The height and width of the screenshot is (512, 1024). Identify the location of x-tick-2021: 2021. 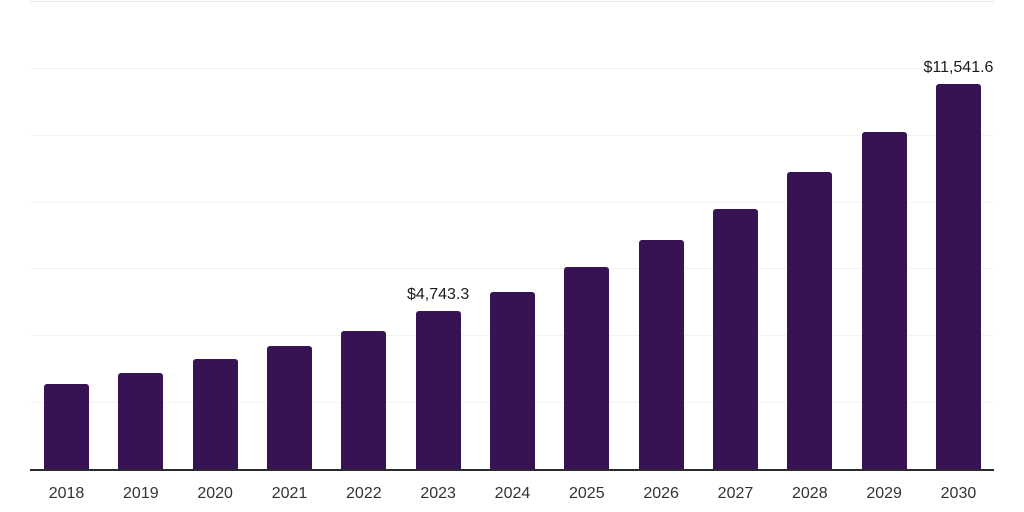
(289, 493).